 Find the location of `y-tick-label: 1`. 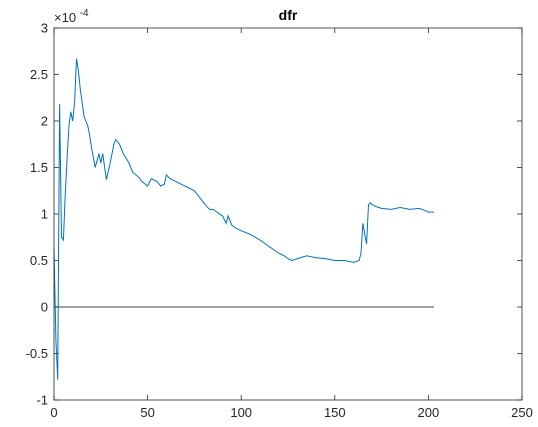

y-tick-label: 1 is located at coordinates (44, 214).